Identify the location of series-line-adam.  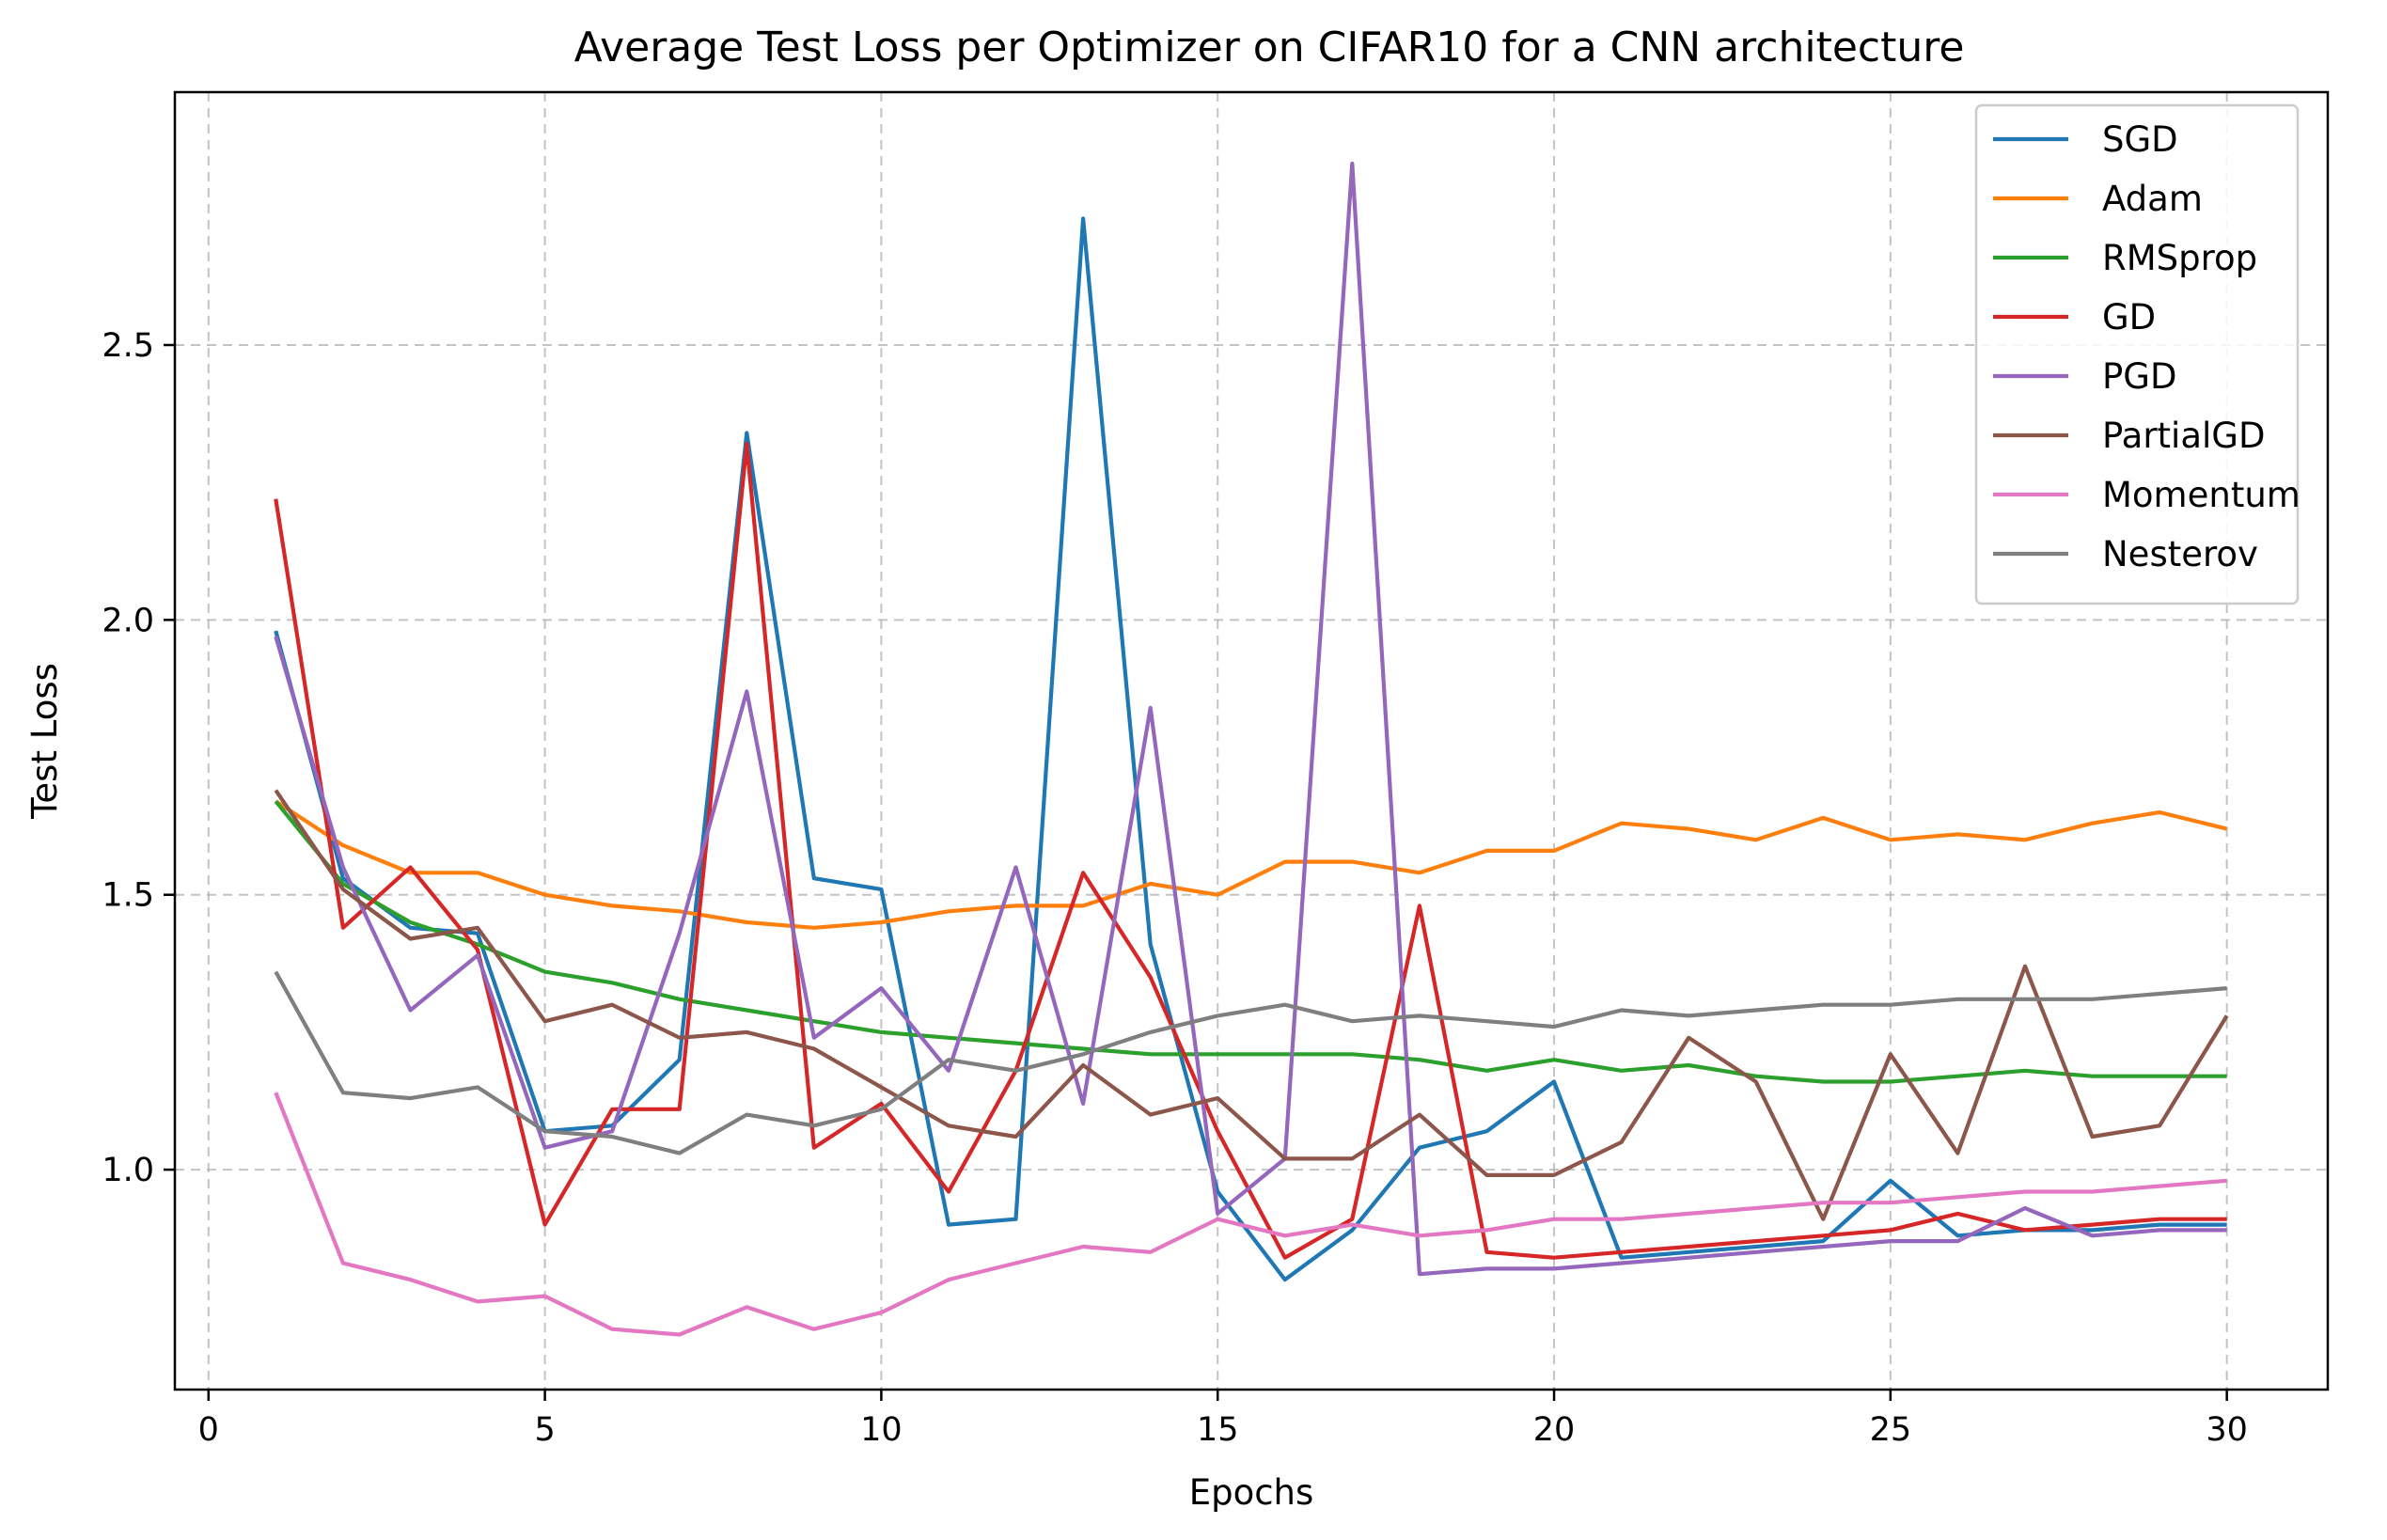
(1251, 865).